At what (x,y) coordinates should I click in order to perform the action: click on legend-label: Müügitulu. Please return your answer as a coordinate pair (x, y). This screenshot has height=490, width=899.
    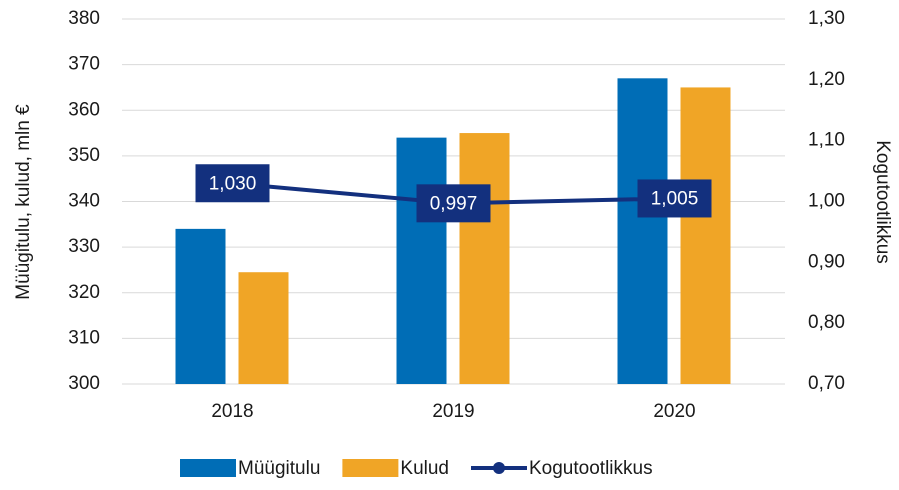
    Looking at the image, I should click on (279, 468).